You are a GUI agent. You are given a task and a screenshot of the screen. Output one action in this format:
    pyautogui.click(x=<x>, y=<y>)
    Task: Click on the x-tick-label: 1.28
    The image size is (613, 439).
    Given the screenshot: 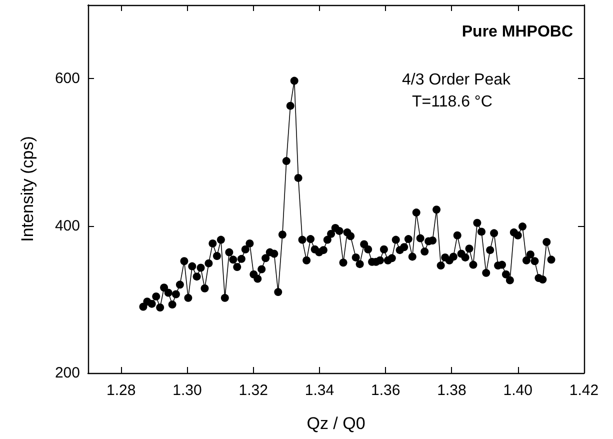 What is the action you would take?
    pyautogui.click(x=121, y=390)
    